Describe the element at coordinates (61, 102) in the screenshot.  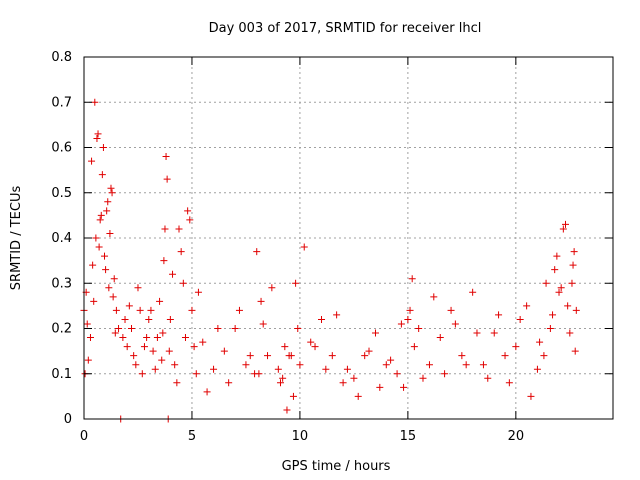
I see `y-tick-label: 0.7` at that location.